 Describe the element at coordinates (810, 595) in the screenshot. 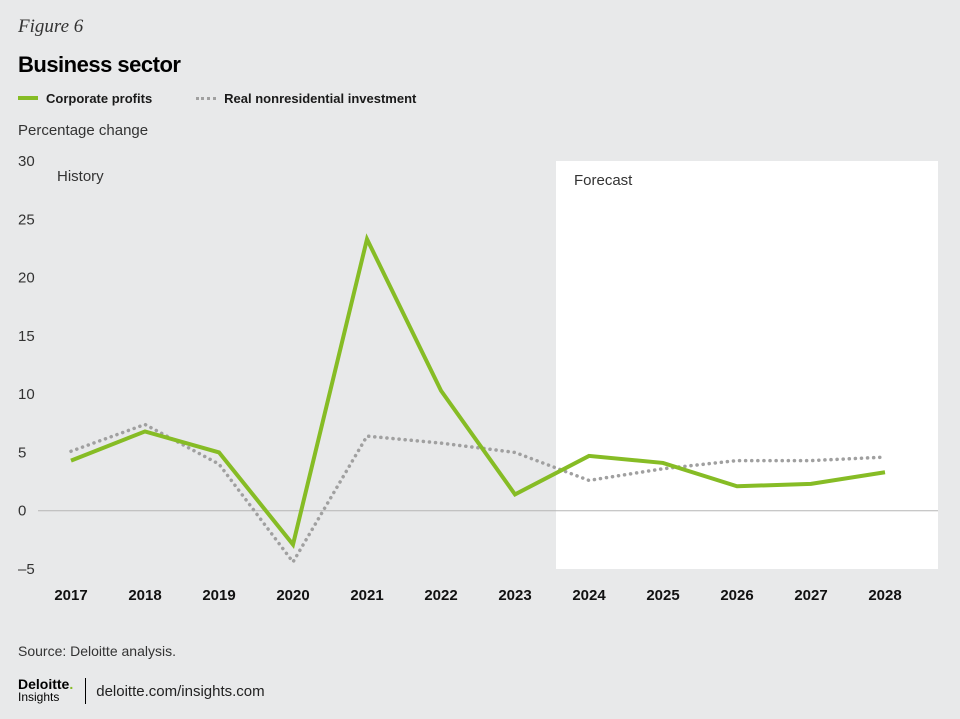

I see `x-tick-label: 2027` at that location.